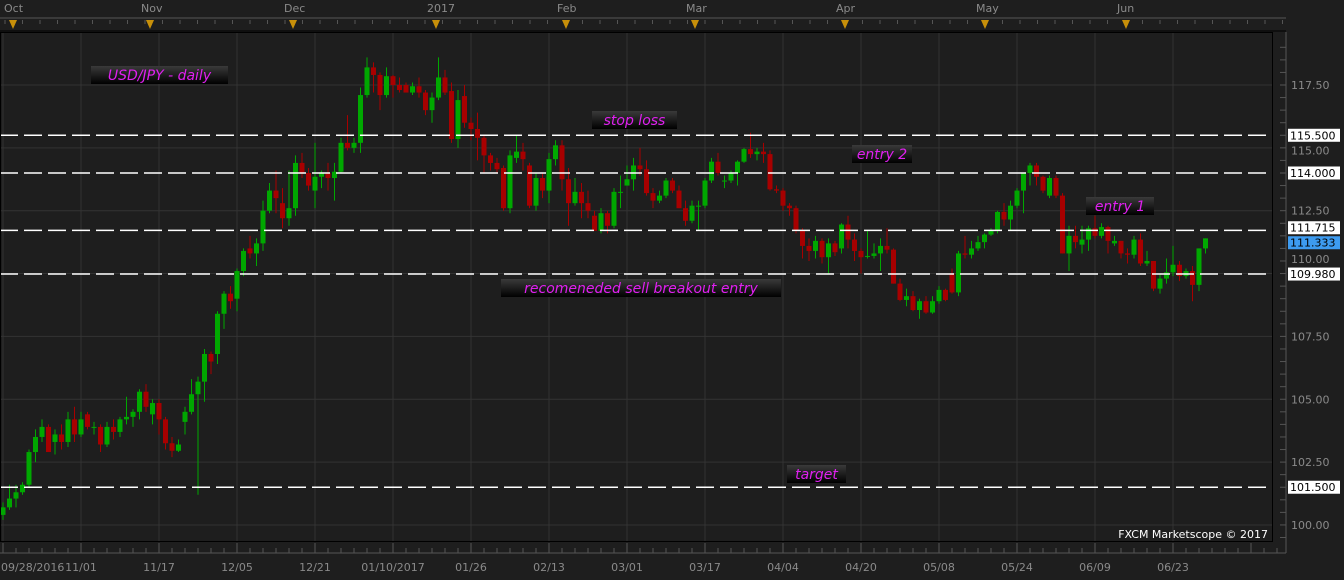 The height and width of the screenshot is (580, 1344). I want to click on level-price-box, so click(1314, 173).